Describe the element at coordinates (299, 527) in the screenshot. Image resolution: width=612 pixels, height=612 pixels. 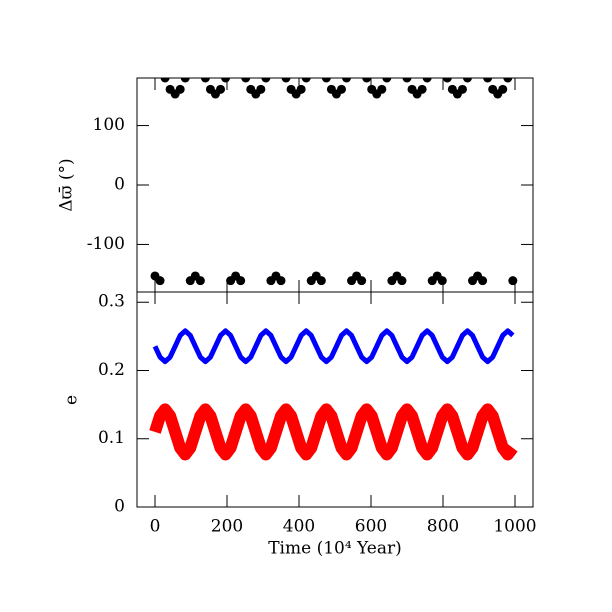
I see `x-tick-label: 400` at that location.